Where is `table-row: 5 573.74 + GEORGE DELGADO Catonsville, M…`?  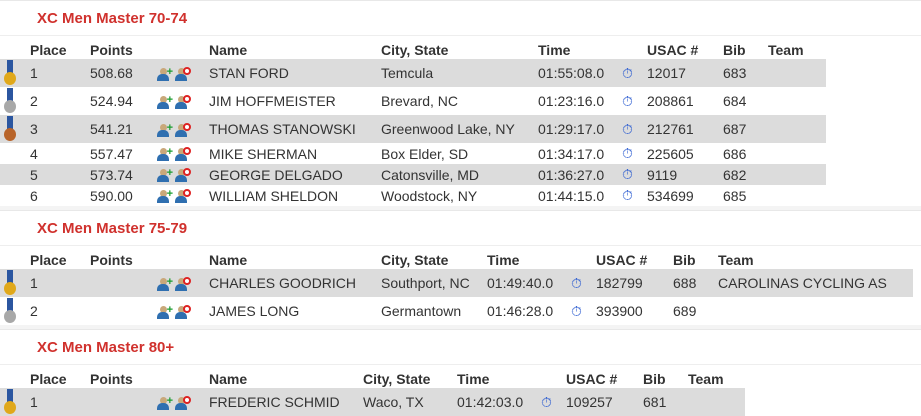
table-row: 5 573.74 + GEORGE DELGADO Catonsville, M… is located at coordinates (413, 174).